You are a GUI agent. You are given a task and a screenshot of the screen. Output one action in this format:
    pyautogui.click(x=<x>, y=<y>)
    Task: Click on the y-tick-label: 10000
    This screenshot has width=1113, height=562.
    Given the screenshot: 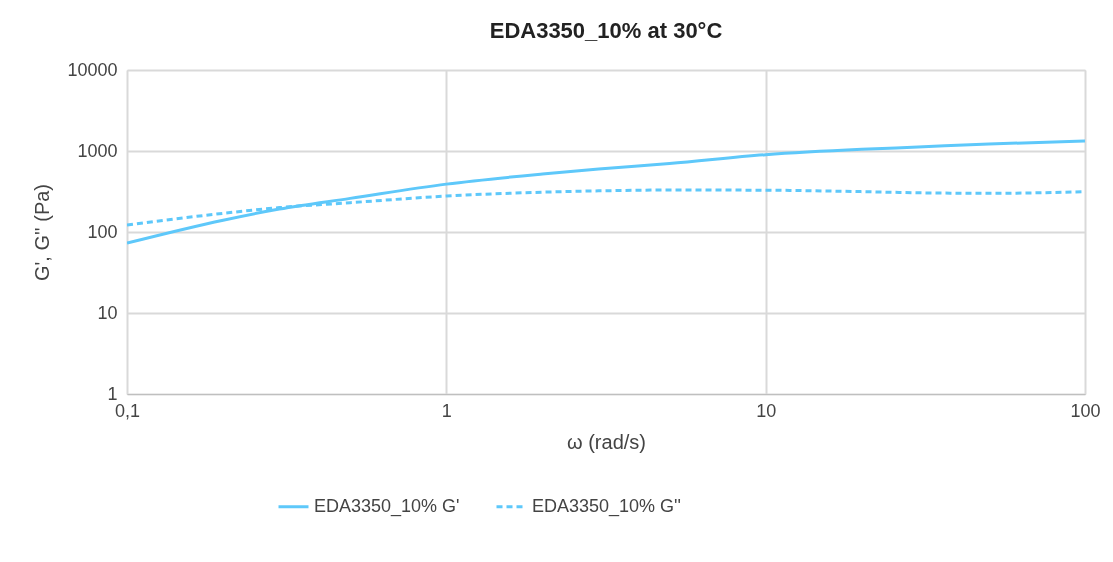 What is the action you would take?
    pyautogui.click(x=92, y=69)
    